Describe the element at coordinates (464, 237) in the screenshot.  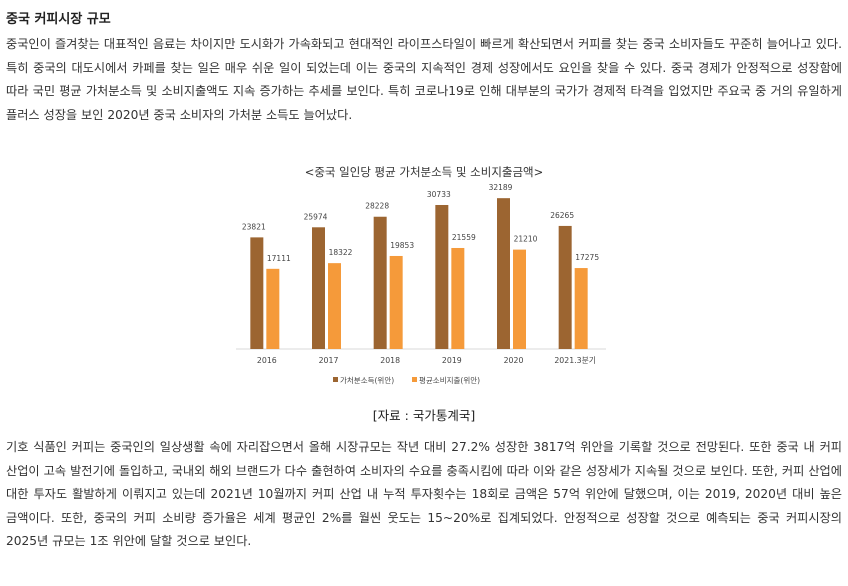
I see `data-label: 21559` at that location.